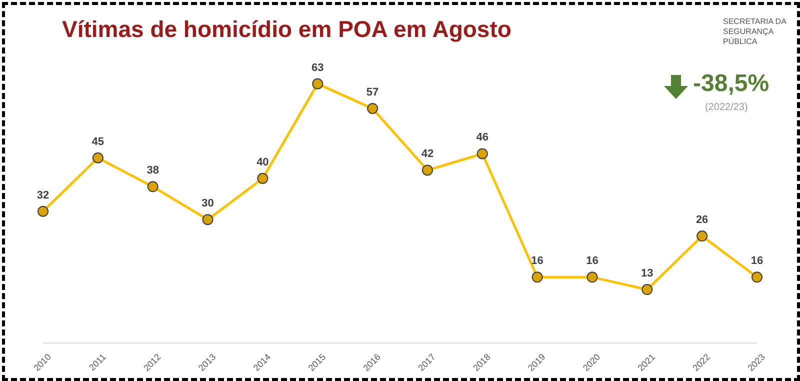  What do you see at coordinates (287, 29) in the screenshot?
I see `chart-title: Vítimas de homicídio em POA em Agosto` at bounding box center [287, 29].